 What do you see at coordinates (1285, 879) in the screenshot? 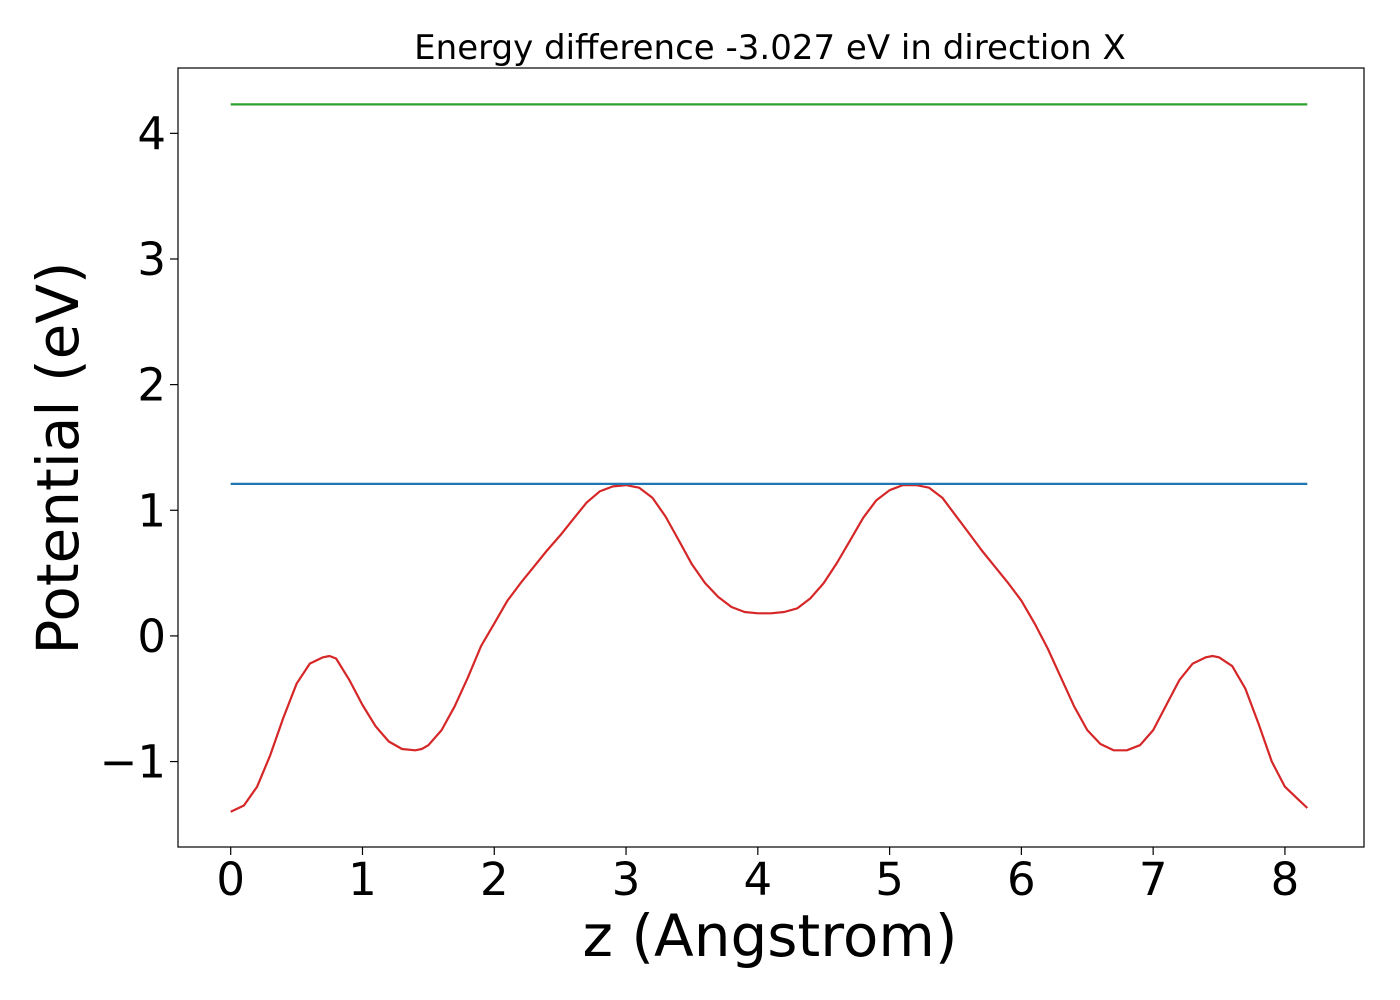
I see `x-tick-label: 8` at bounding box center [1285, 879].